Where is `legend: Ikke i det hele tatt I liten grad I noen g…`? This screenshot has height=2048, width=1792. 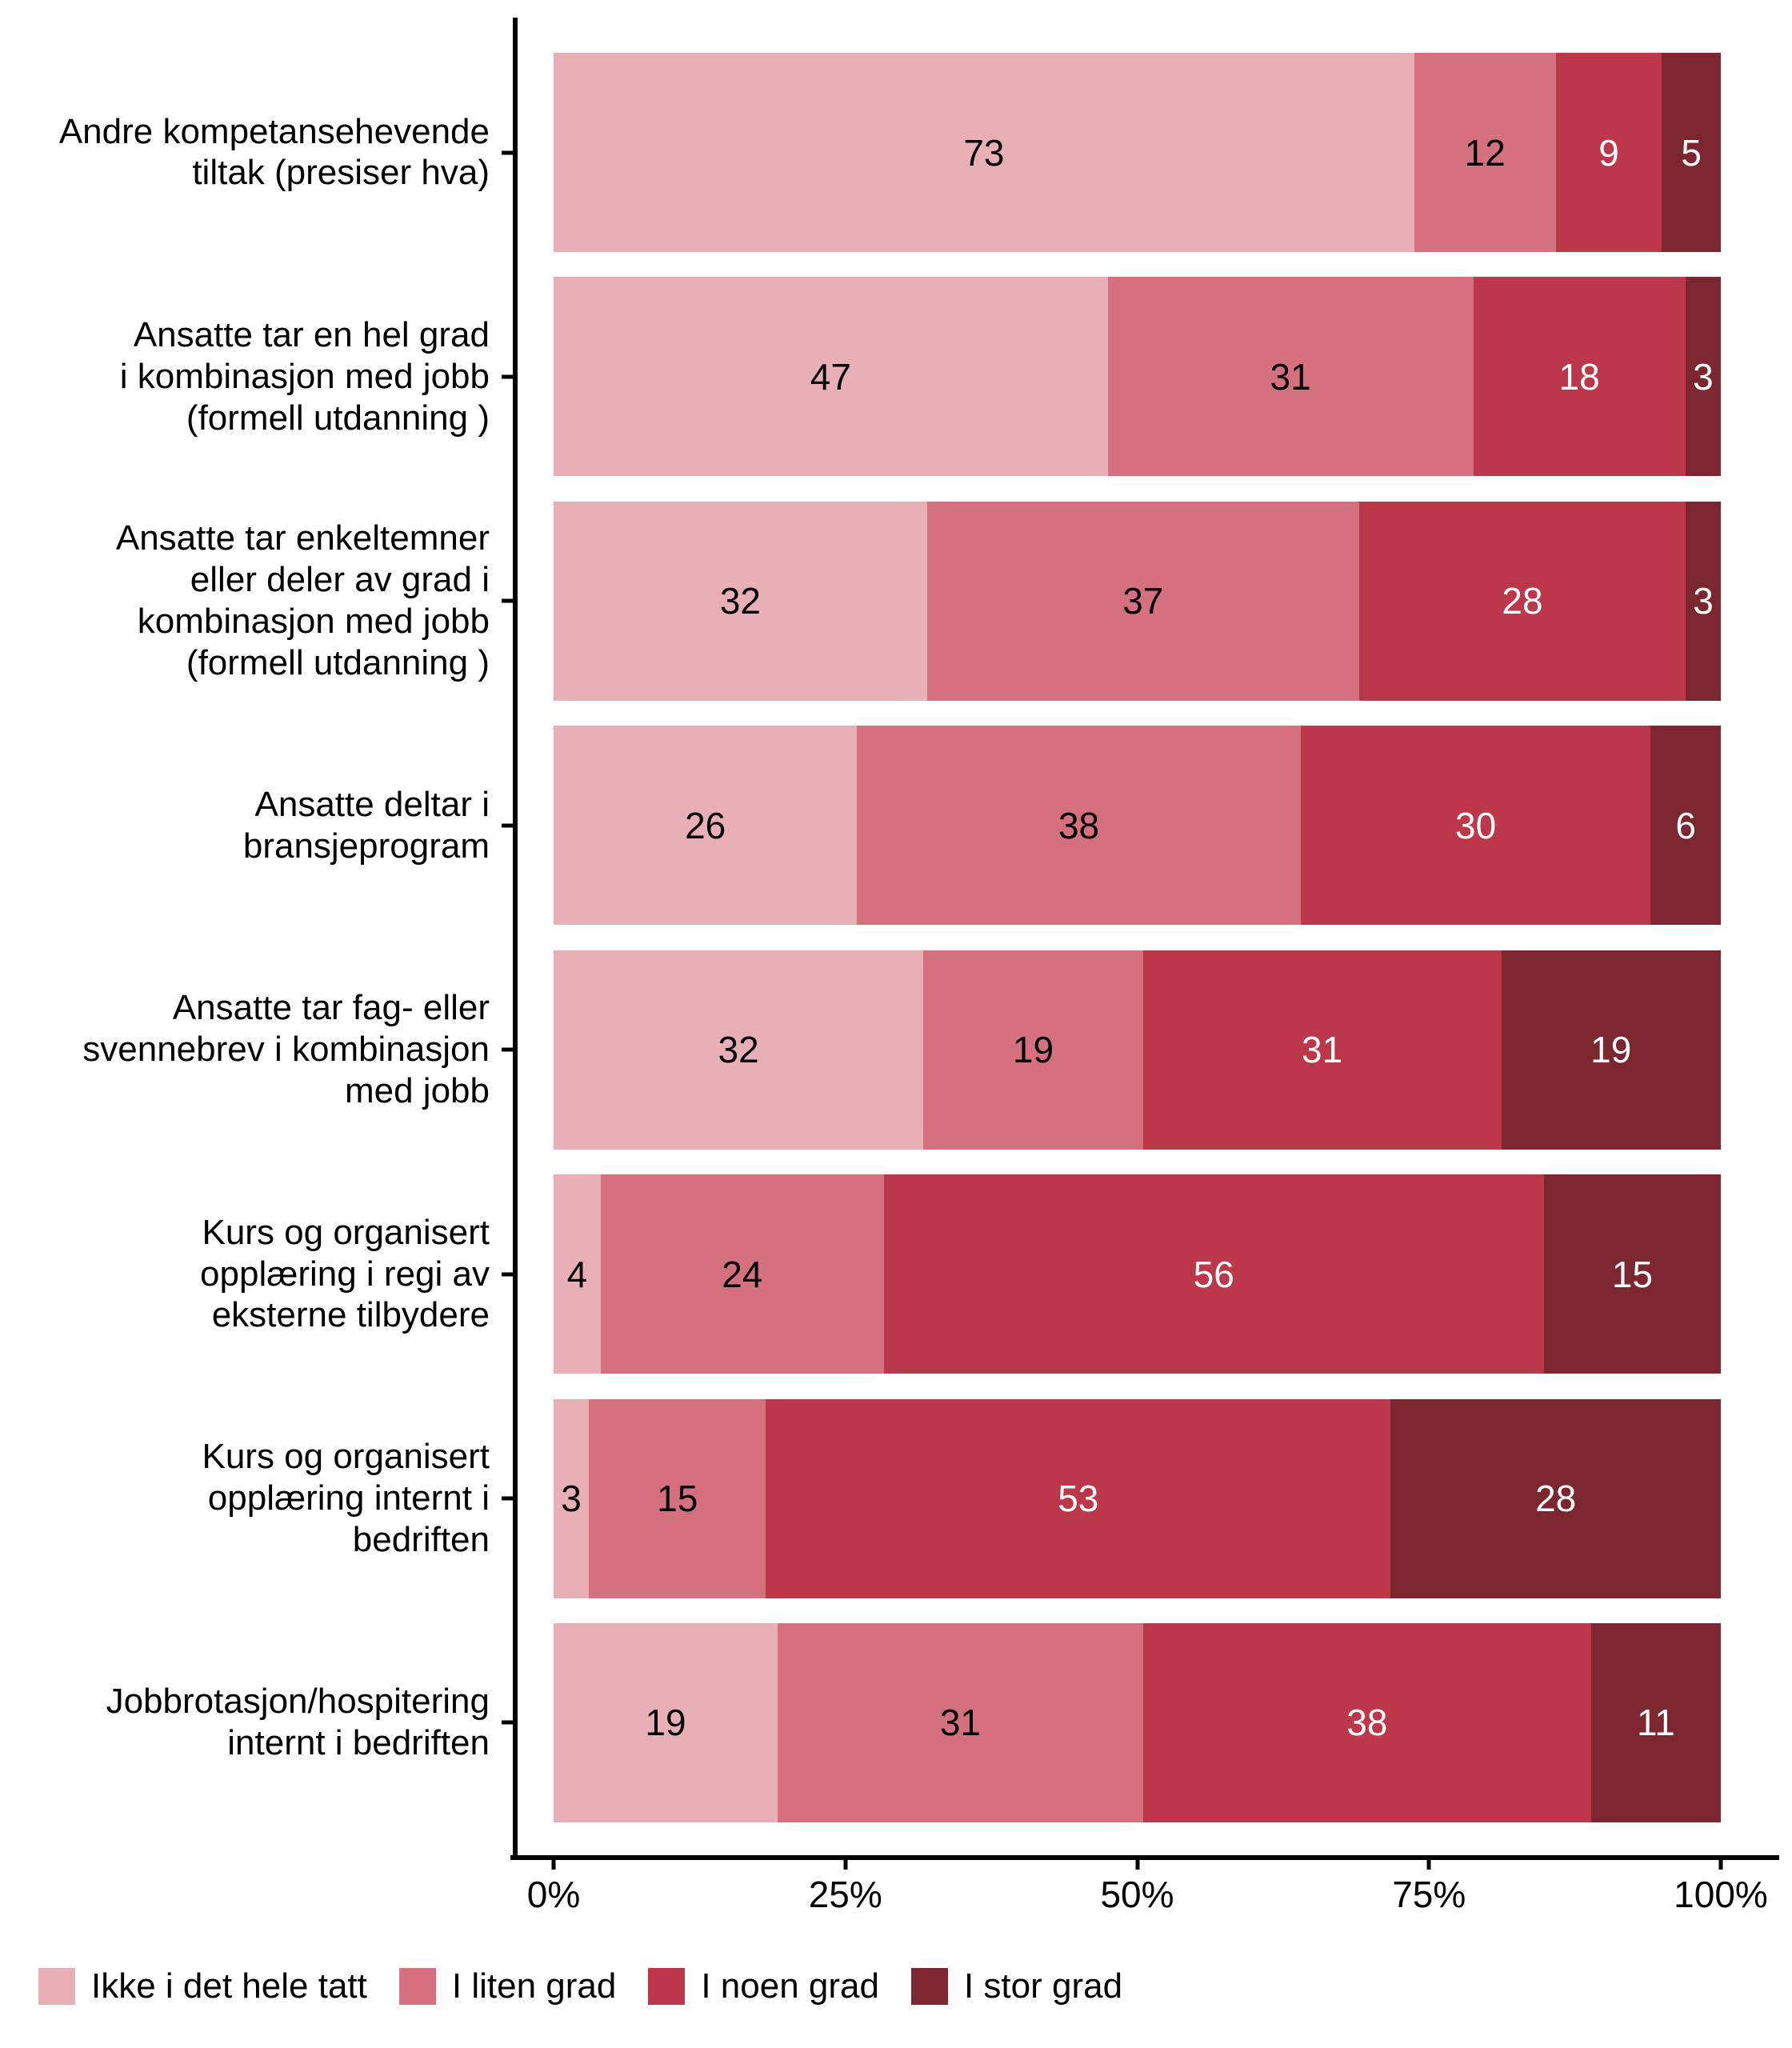 legend: Ikke i det hele tatt I liten grad I noen g… is located at coordinates (580, 1986).